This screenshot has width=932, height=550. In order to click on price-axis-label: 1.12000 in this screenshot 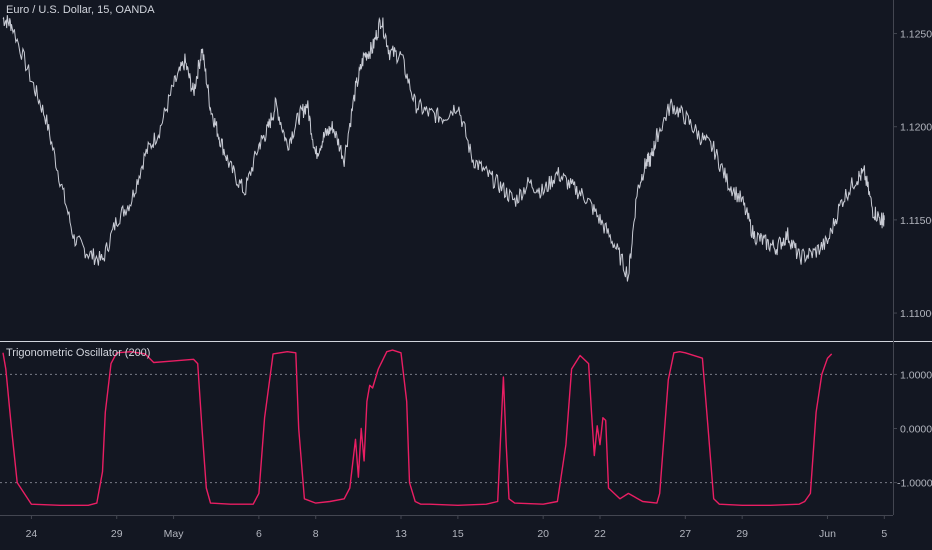, I will do `click(916, 128)`.